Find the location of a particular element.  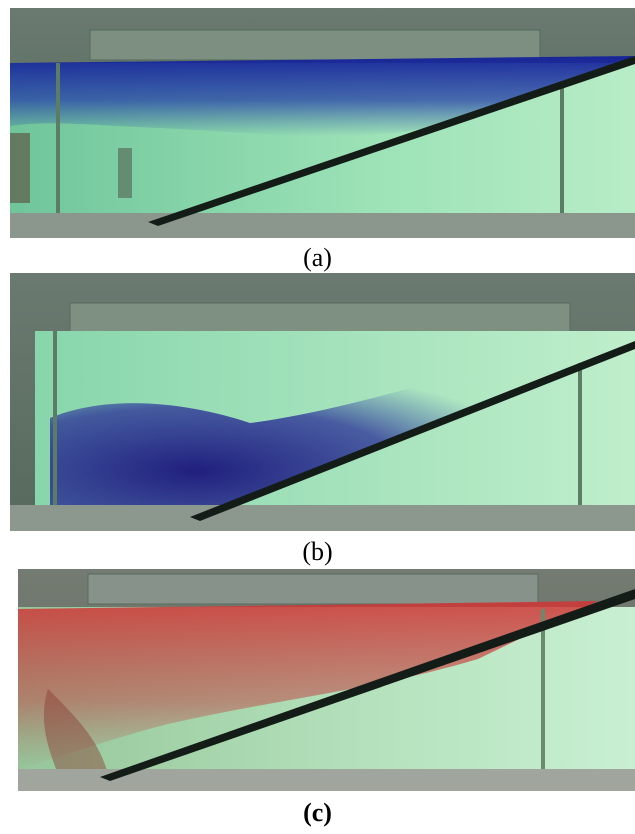

caption-c: (c) is located at coordinates (317, 812).